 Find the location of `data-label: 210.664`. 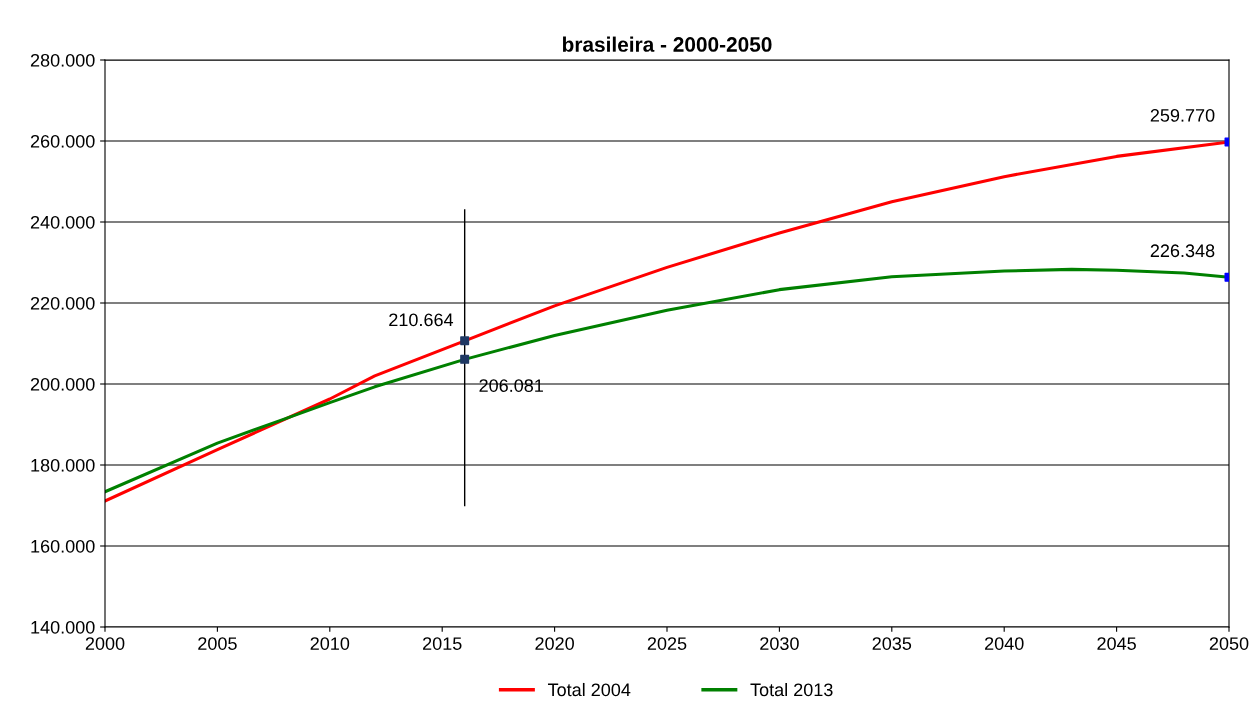

data-label: 210.664 is located at coordinates (421, 320).